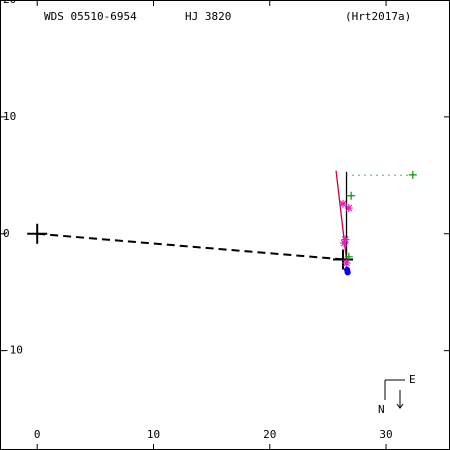  I want to click on y-tick-label: 0, so click(6, 233).